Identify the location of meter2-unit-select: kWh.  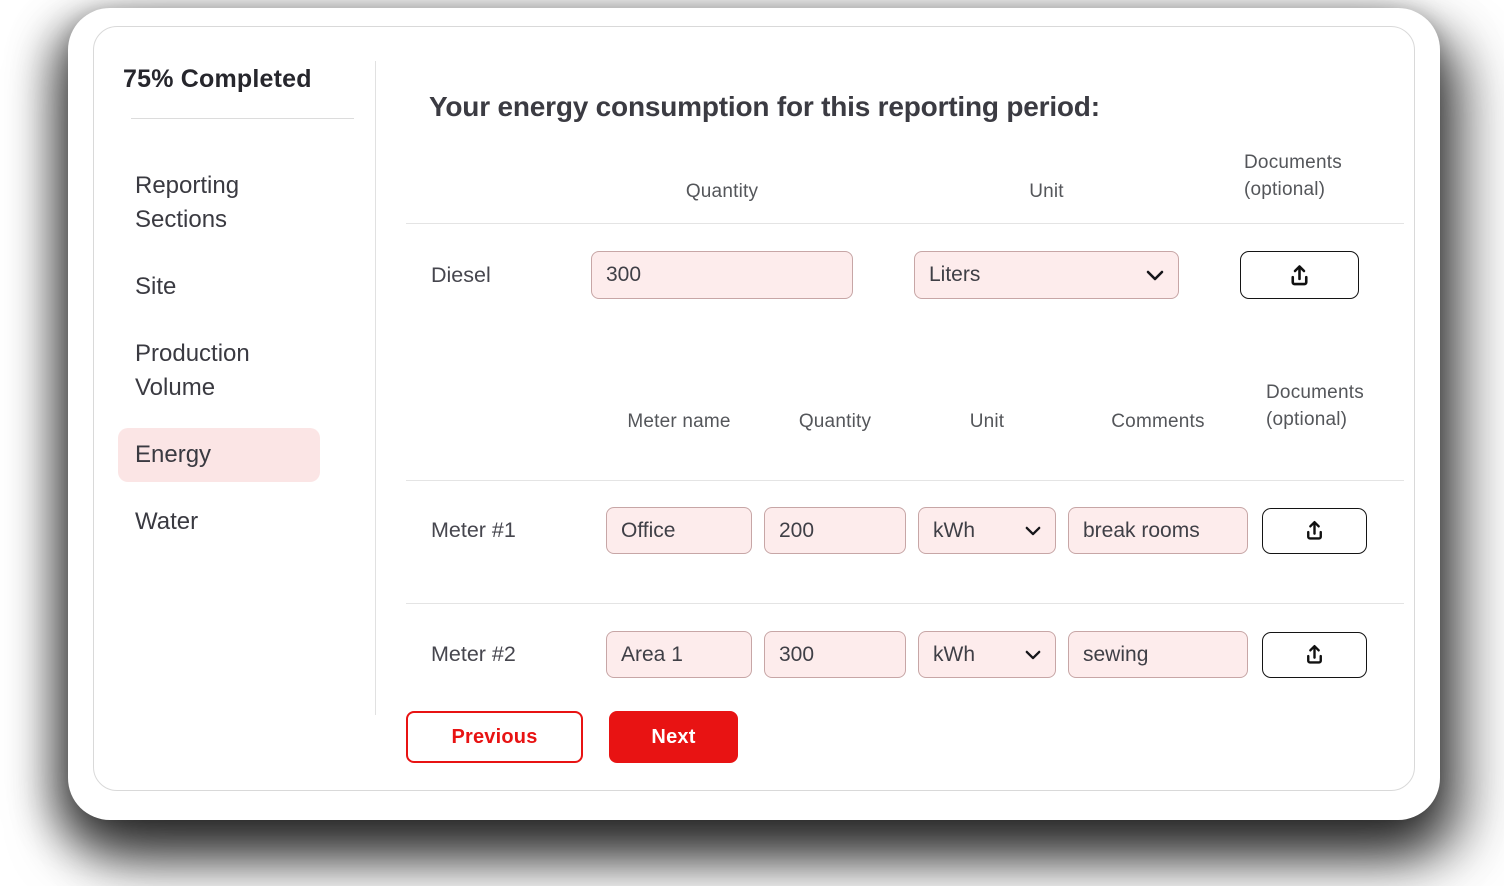
(987, 654).